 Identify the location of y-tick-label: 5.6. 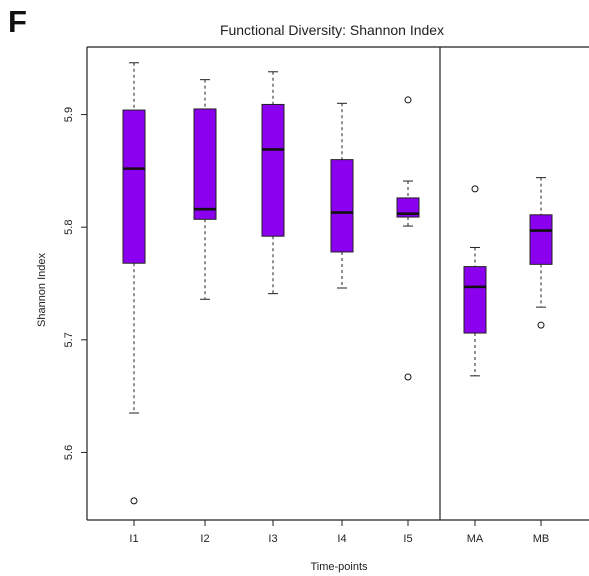
(69, 452).